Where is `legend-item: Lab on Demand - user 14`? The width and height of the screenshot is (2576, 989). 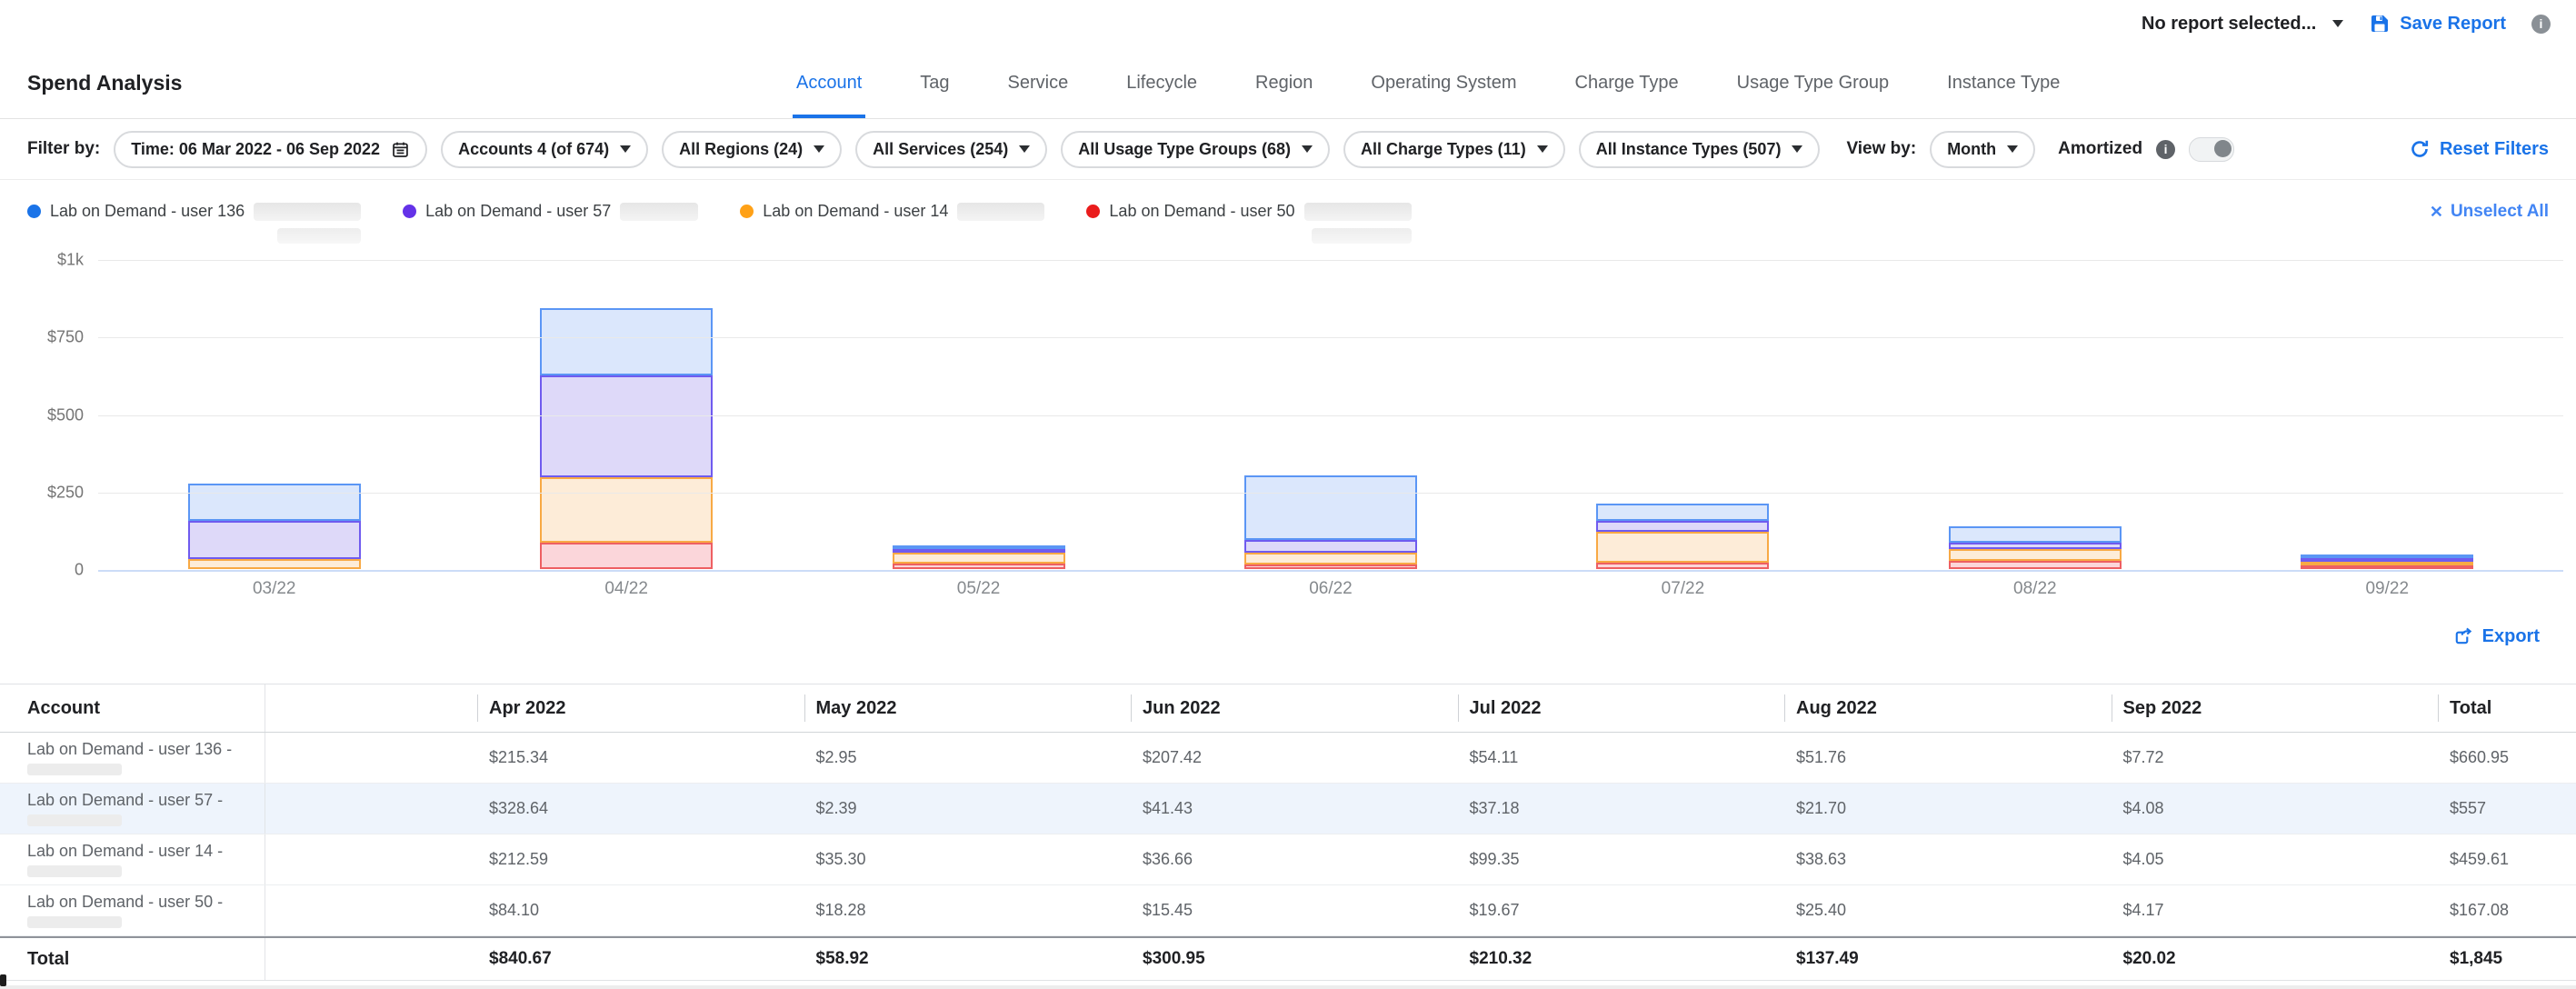
legend-item: Lab on Demand - user 14 is located at coordinates (893, 211).